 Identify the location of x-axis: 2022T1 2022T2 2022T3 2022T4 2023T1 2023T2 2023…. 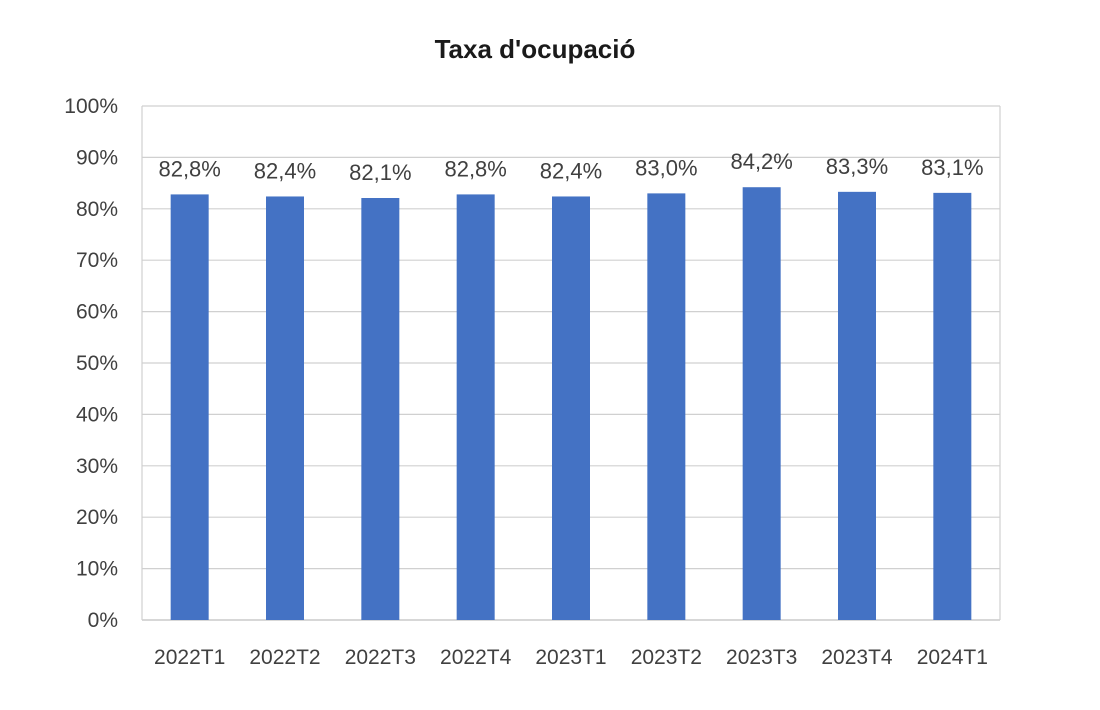
(571, 657).